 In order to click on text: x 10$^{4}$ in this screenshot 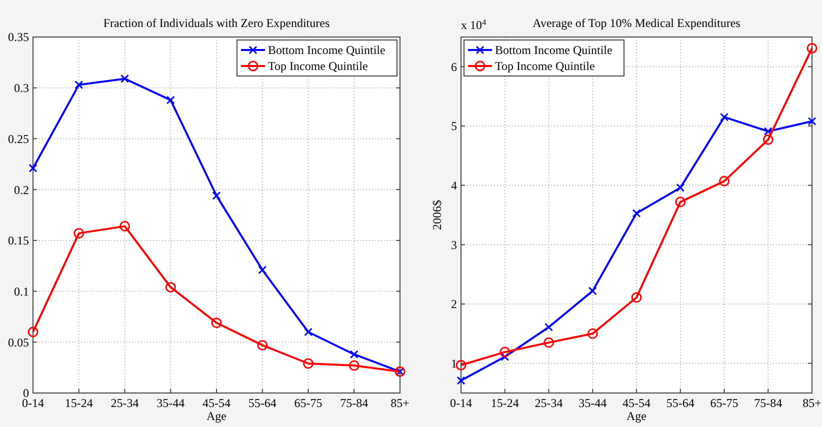, I will do `click(474, 25)`.